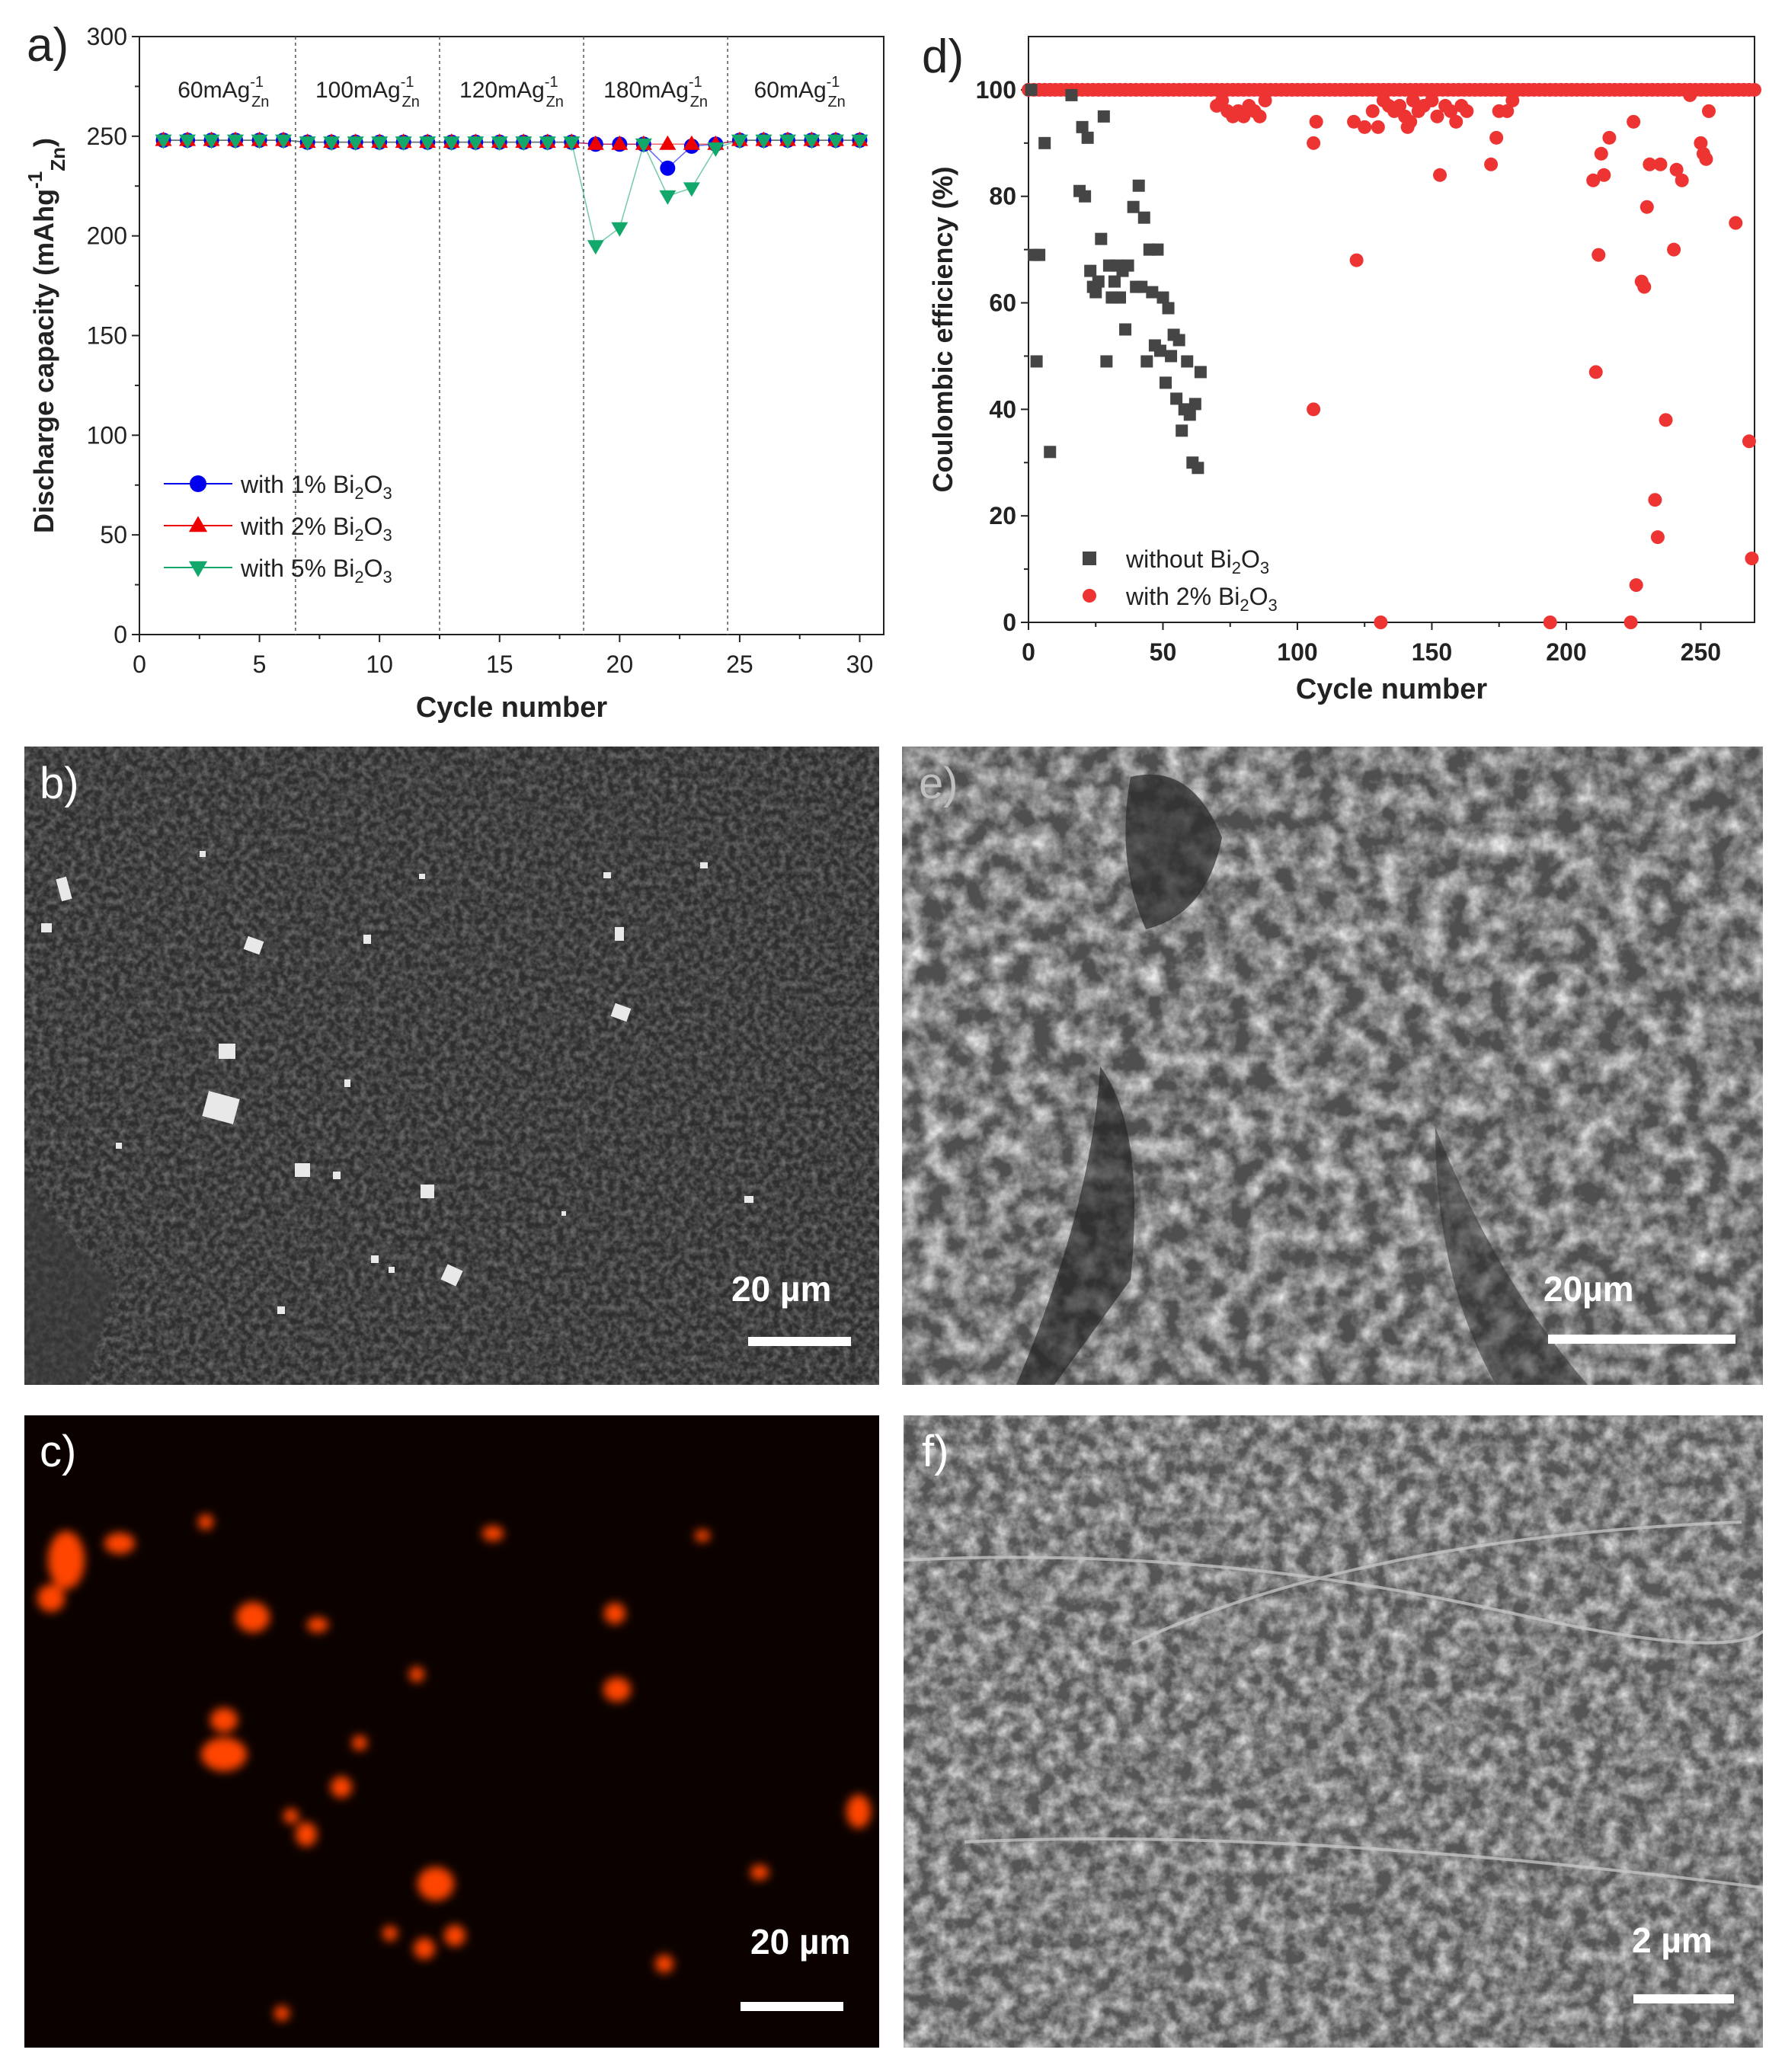  Describe the element at coordinates (48, 45) in the screenshot. I see `panel-label-a: a)` at that location.